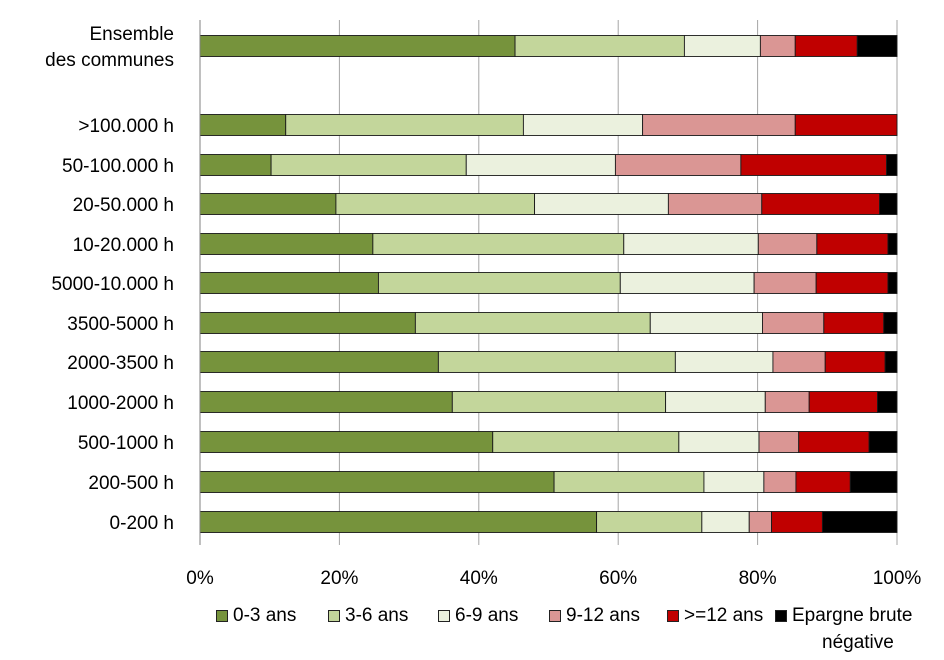 This screenshot has width=944, height=660. I want to click on x-tick-label: 100%, so click(897, 578).